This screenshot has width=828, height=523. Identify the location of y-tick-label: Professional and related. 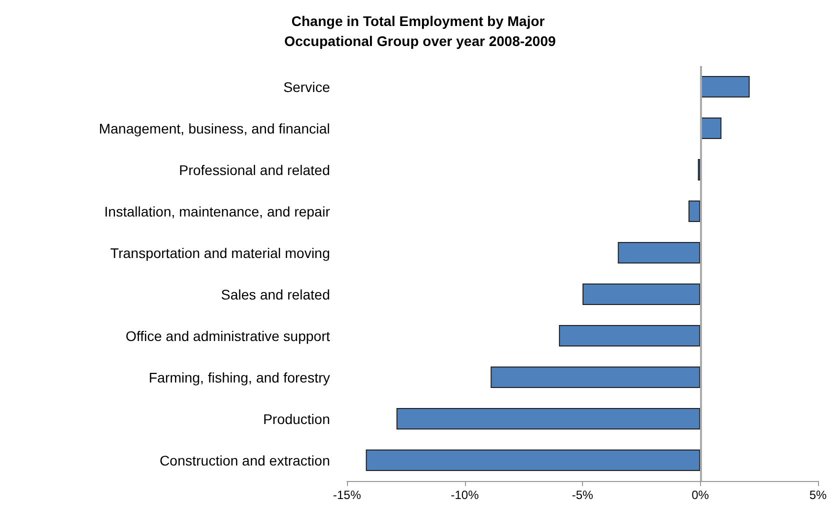
(254, 170).